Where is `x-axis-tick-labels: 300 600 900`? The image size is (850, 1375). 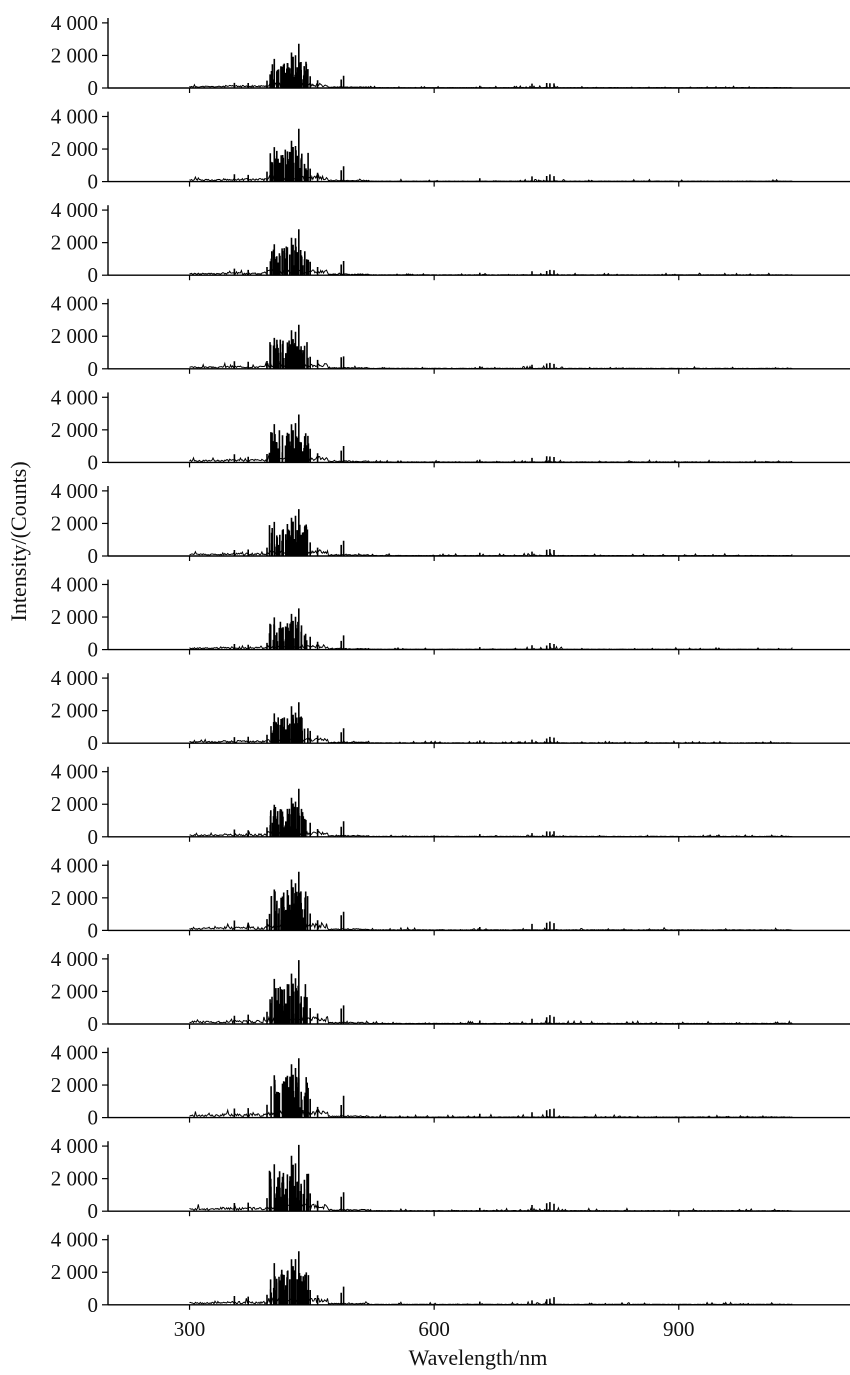
x-axis-tick-labels: 300 600 900 is located at coordinates (434, 1329).